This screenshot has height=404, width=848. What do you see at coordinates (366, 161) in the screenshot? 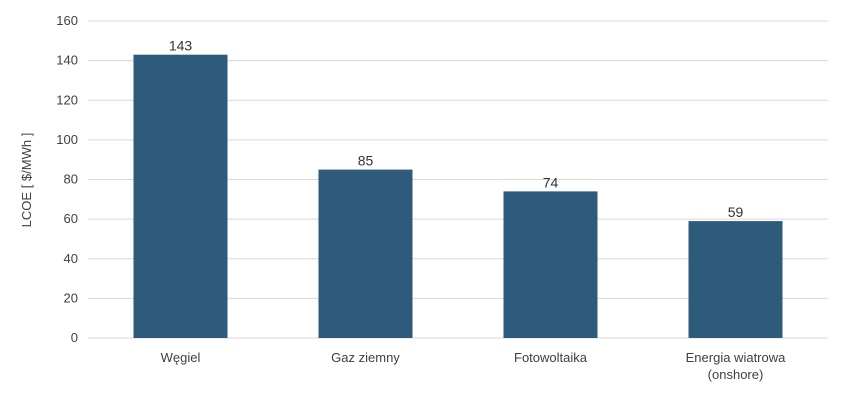
I see `data-label: 85` at bounding box center [366, 161].